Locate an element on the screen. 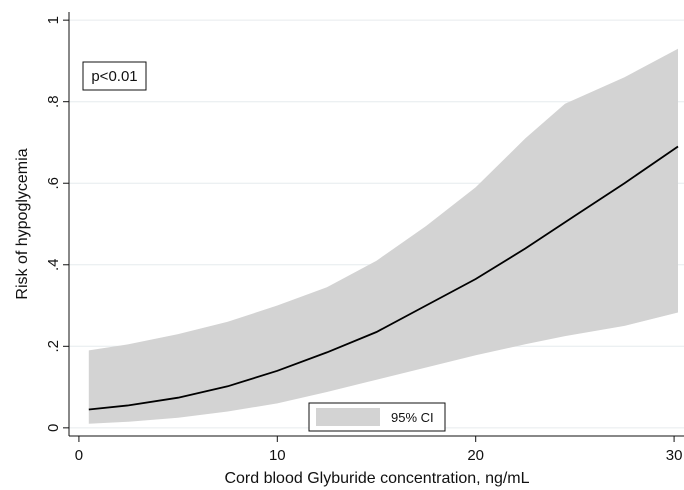 The image size is (684, 490). legend: 95% CI is located at coordinates (377, 417).